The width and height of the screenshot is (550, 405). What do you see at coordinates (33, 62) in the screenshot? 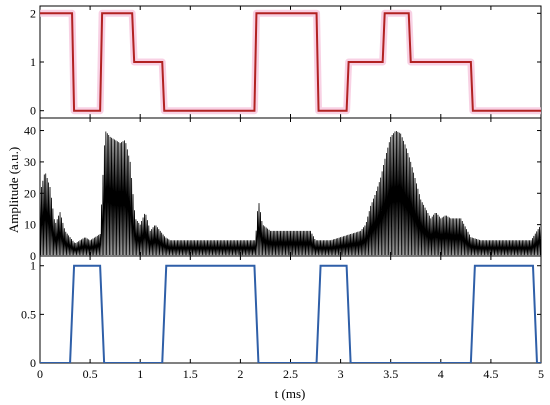
I see `top-y-tick-label: 1` at bounding box center [33, 62].